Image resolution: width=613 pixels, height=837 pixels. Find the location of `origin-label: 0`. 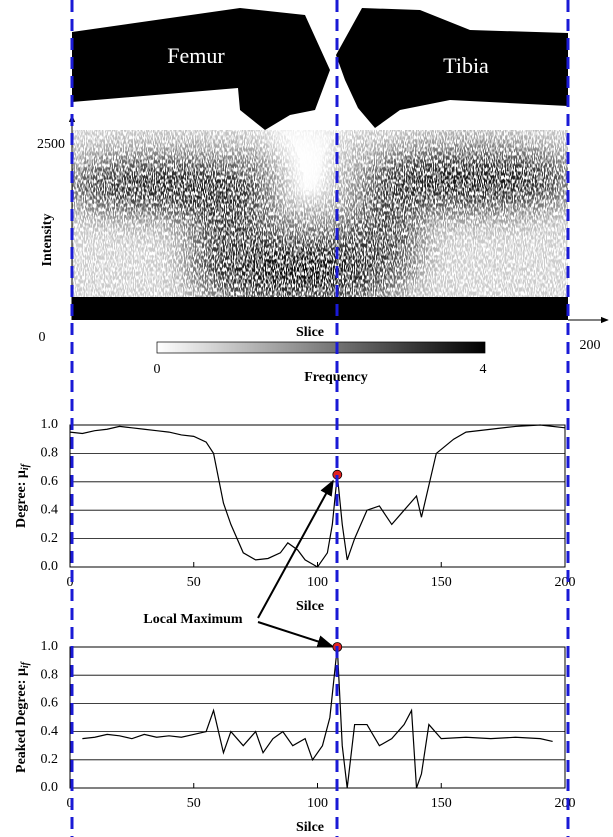

origin-label: 0 is located at coordinates (42, 337).